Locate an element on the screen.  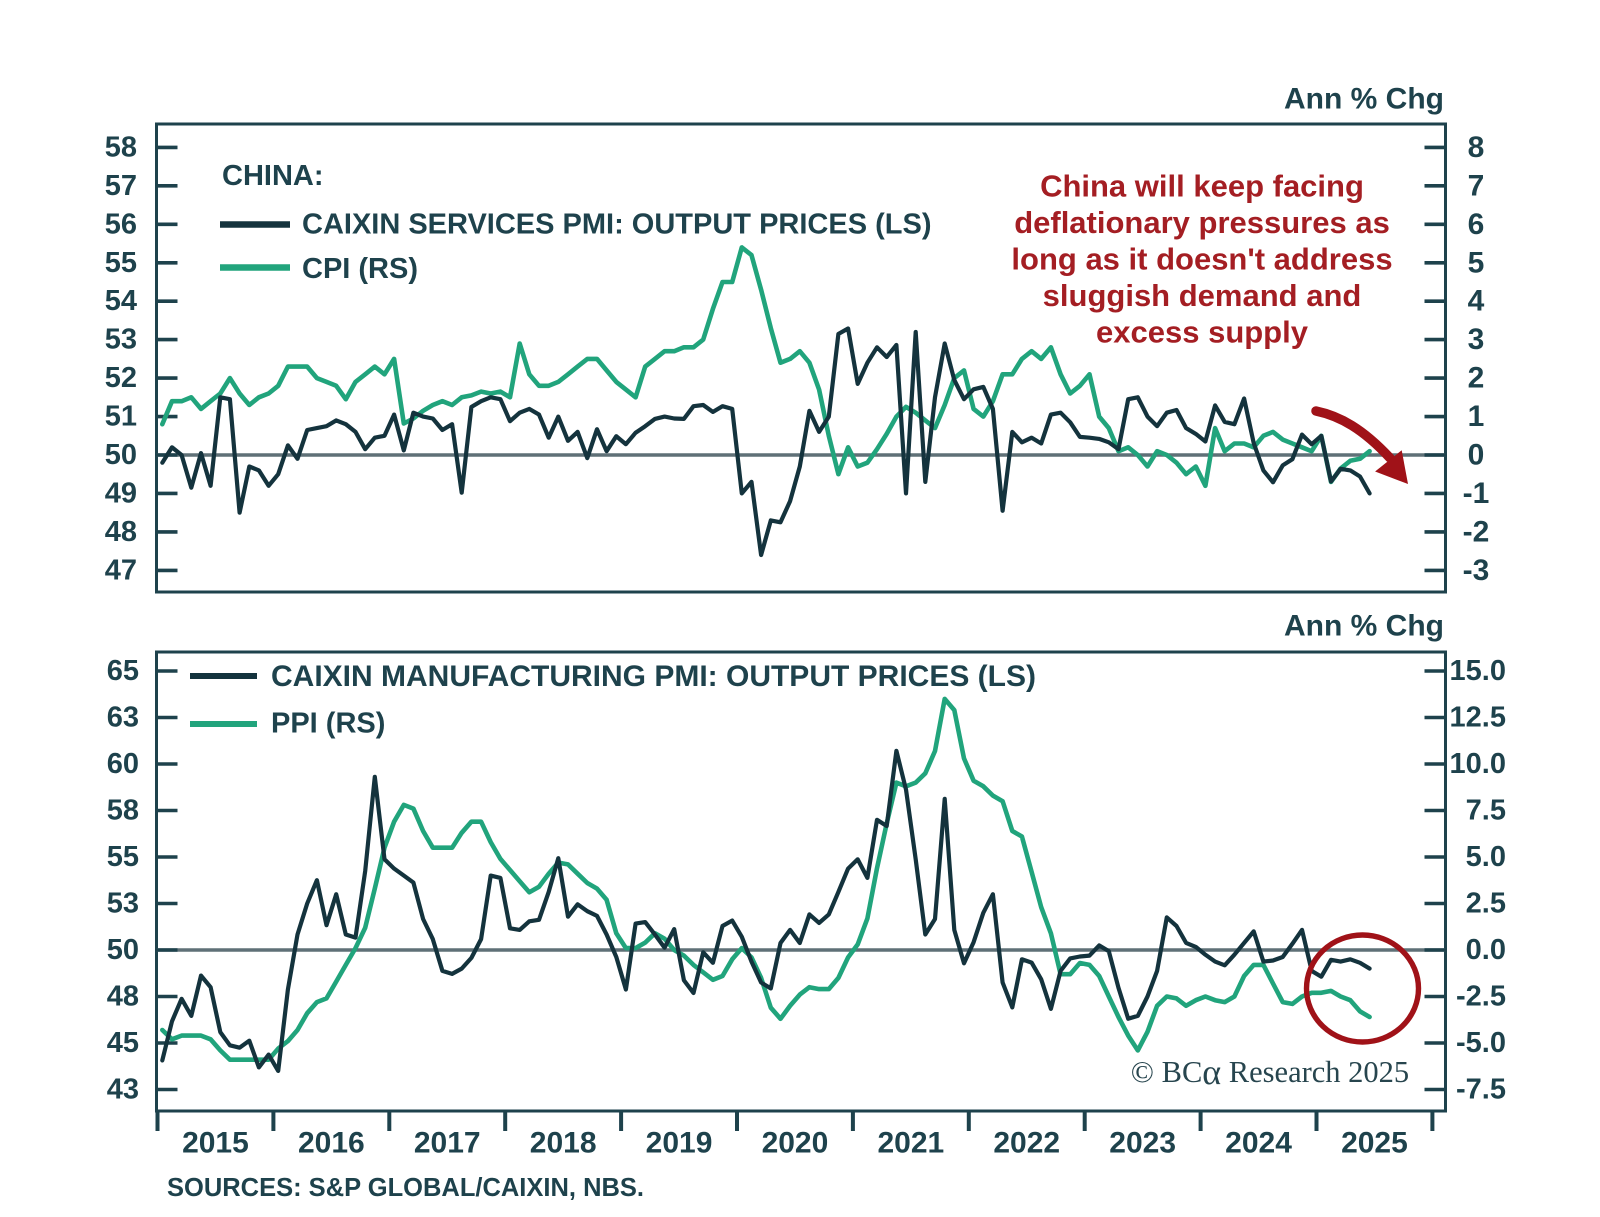
svg-text: 5 is located at coordinates (1476, 262).